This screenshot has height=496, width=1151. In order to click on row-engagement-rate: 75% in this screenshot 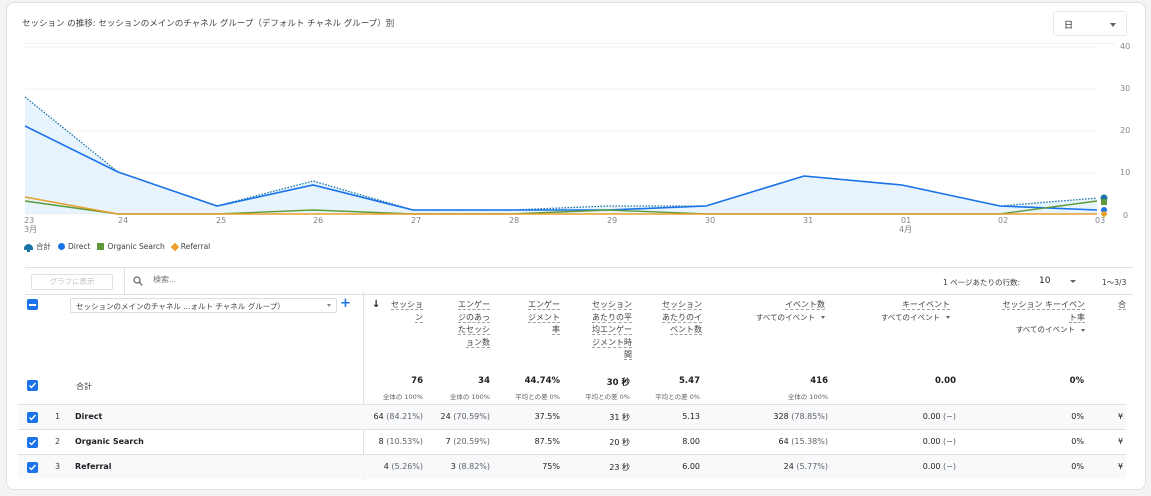, I will do `click(551, 466)`.